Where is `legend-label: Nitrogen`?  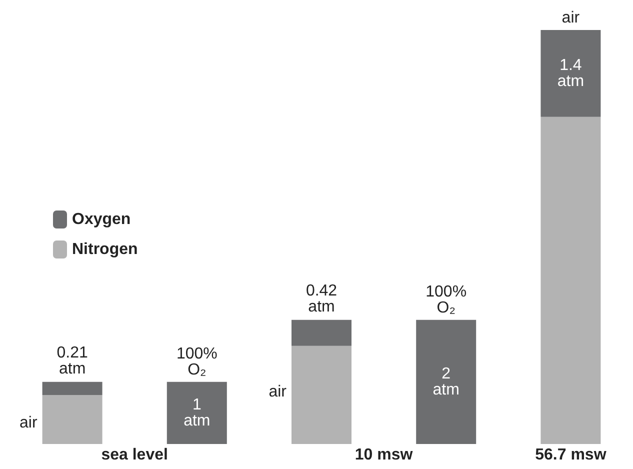
legend-label: Nitrogen is located at coordinates (105, 249).